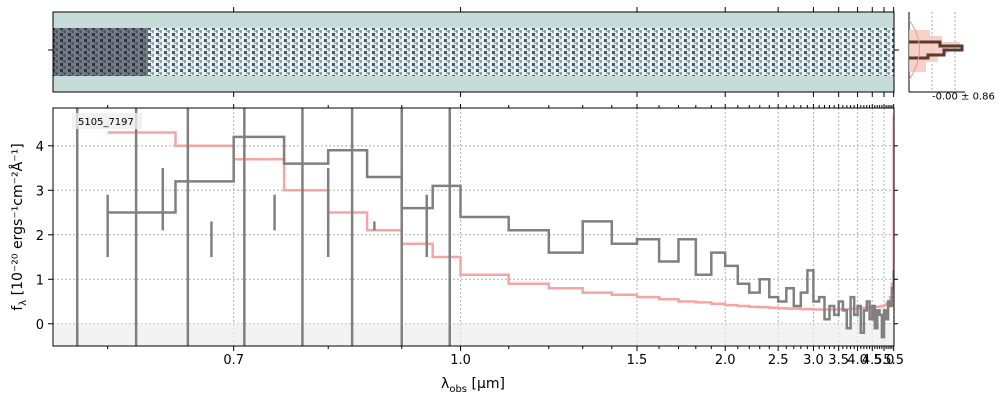 This screenshot has height=400, width=1000. Describe the element at coordinates (445, 384) in the screenshot. I see `x-axis-label-main: λ` at that location.